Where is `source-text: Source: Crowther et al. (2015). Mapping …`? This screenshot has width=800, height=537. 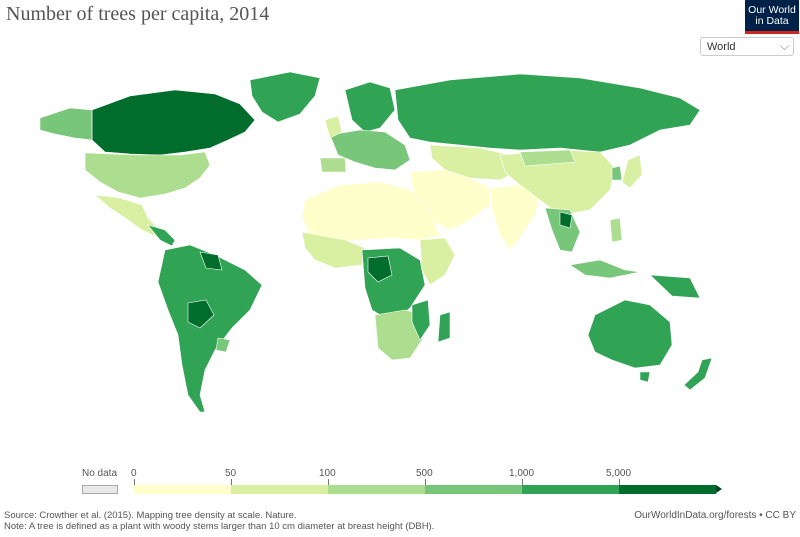
source-text: Source: Crowther et al. (2015). Mapping … is located at coordinates (150, 515).